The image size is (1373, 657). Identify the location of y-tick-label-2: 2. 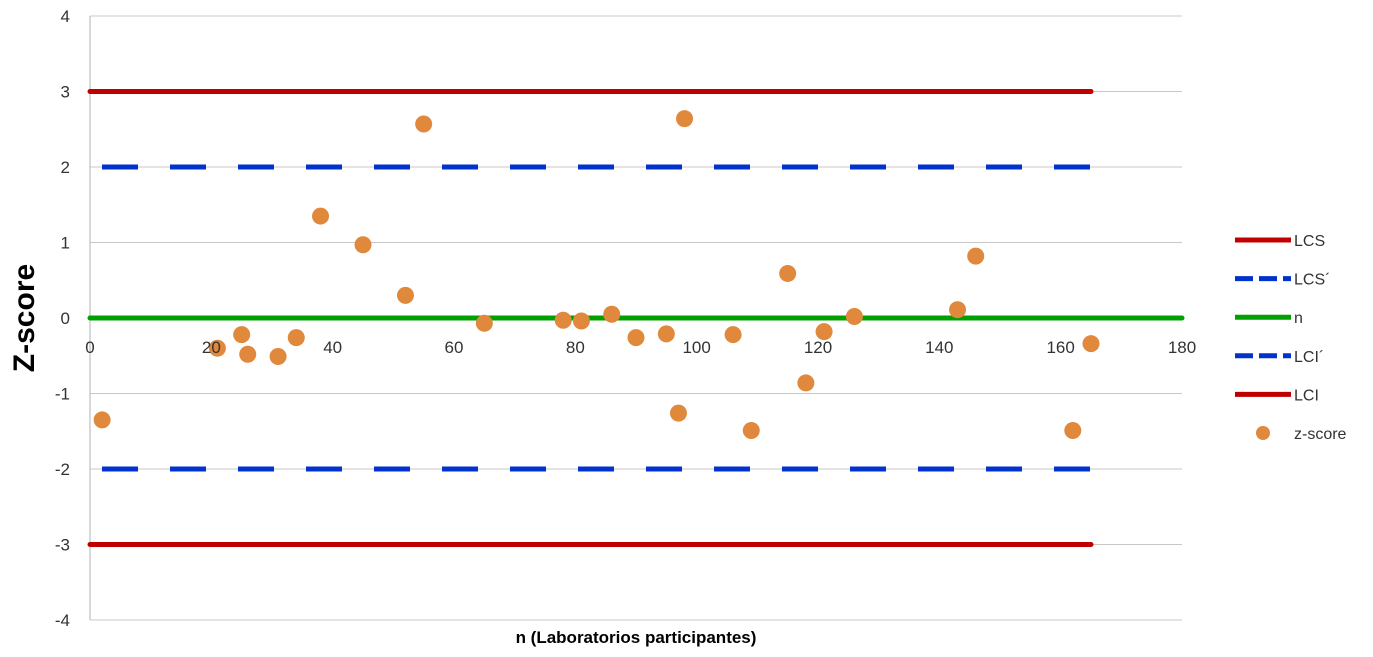
(65, 167).